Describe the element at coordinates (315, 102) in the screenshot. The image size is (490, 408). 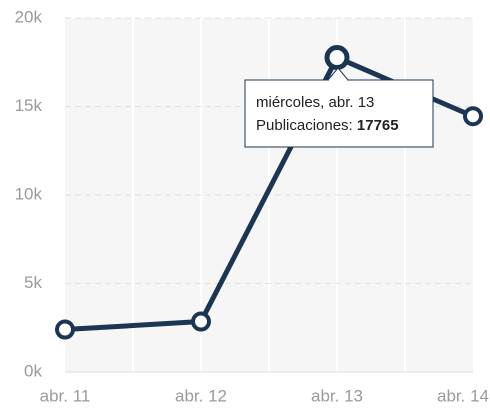
I see `tooltip-title: miércoles, abr. 13` at that location.